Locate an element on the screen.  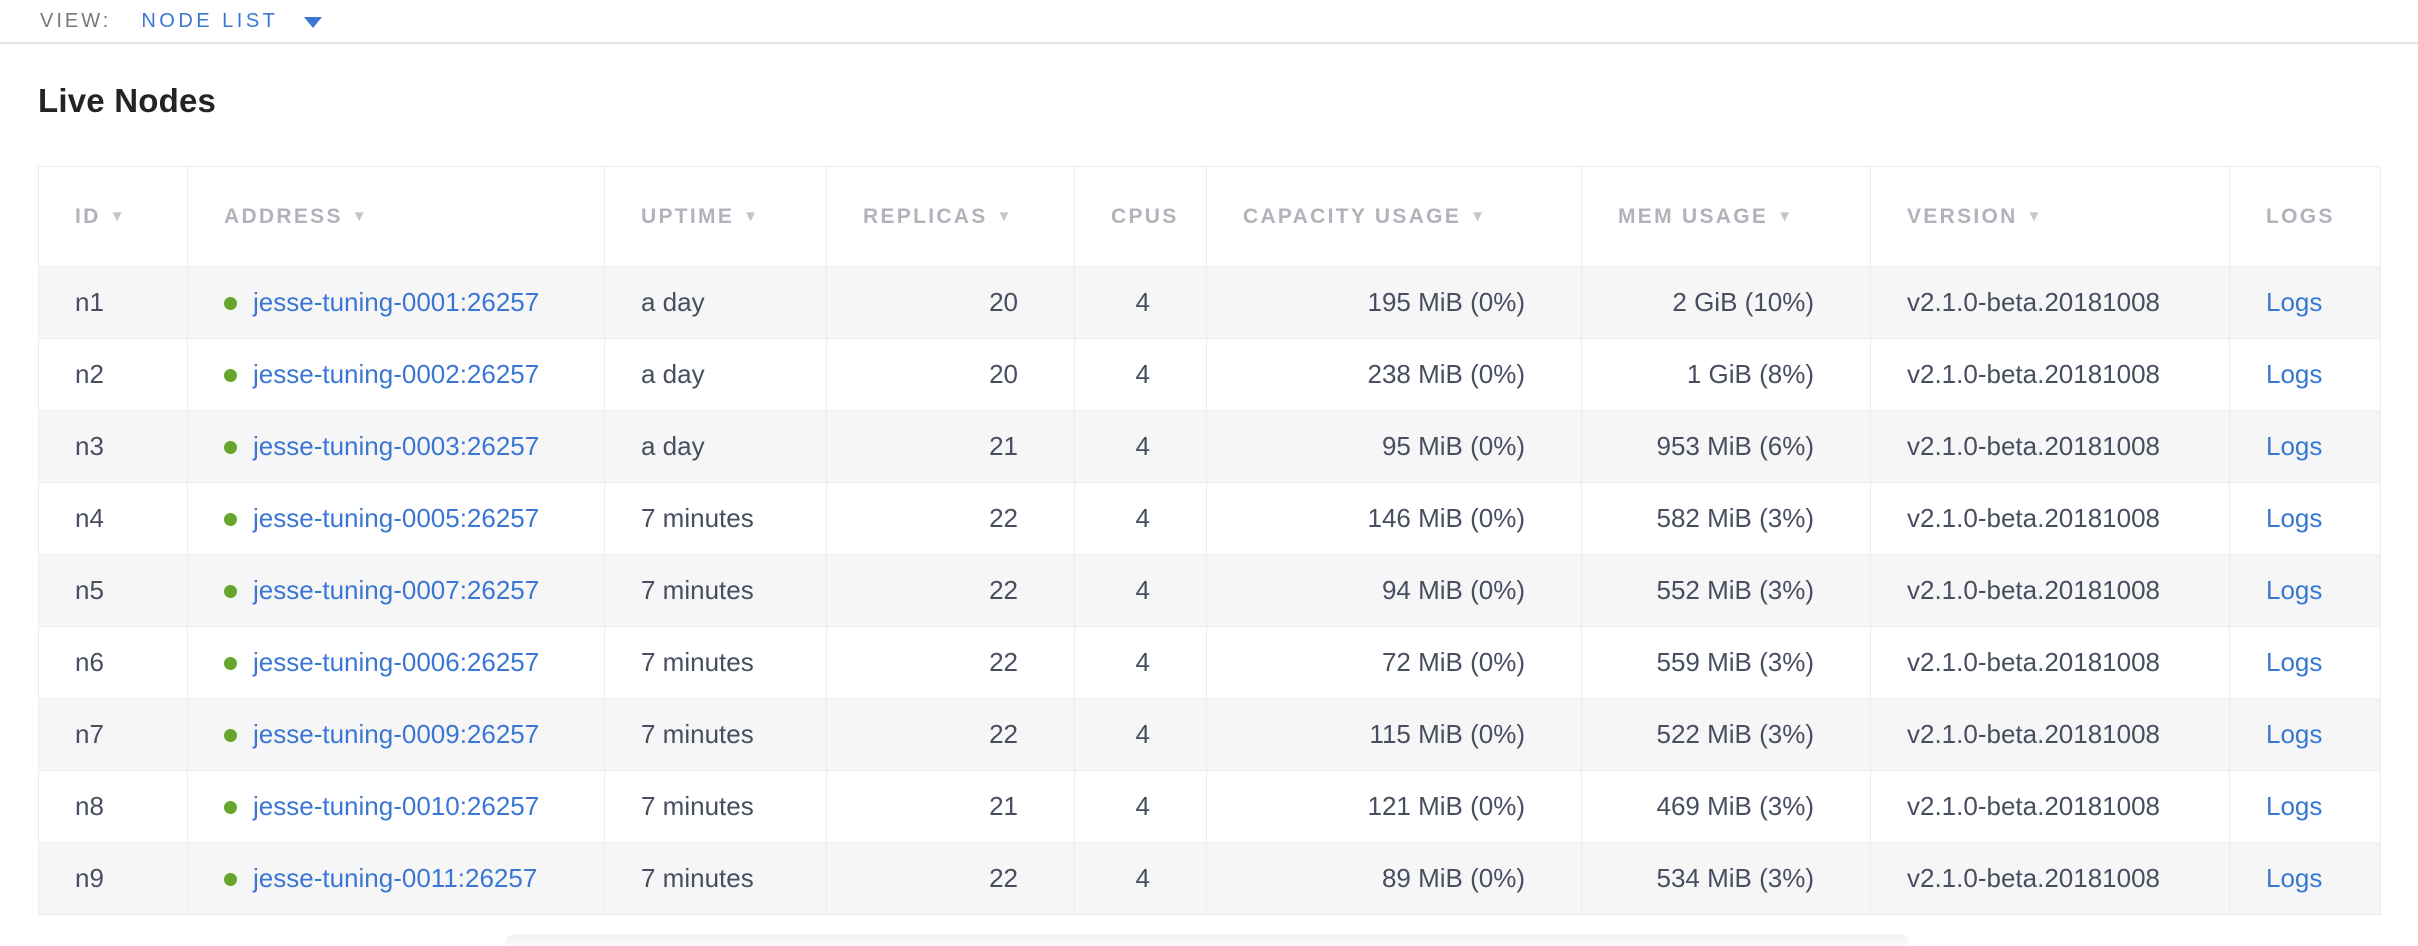
cell-address: jesse-tuning-0010:26257 is located at coordinates (396, 806).